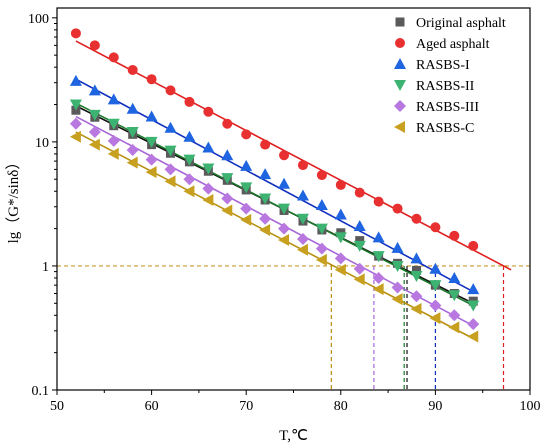 The height and width of the screenshot is (447, 550). Describe the element at coordinates (152, 406) in the screenshot. I see `x-tick-label: 60` at that location.